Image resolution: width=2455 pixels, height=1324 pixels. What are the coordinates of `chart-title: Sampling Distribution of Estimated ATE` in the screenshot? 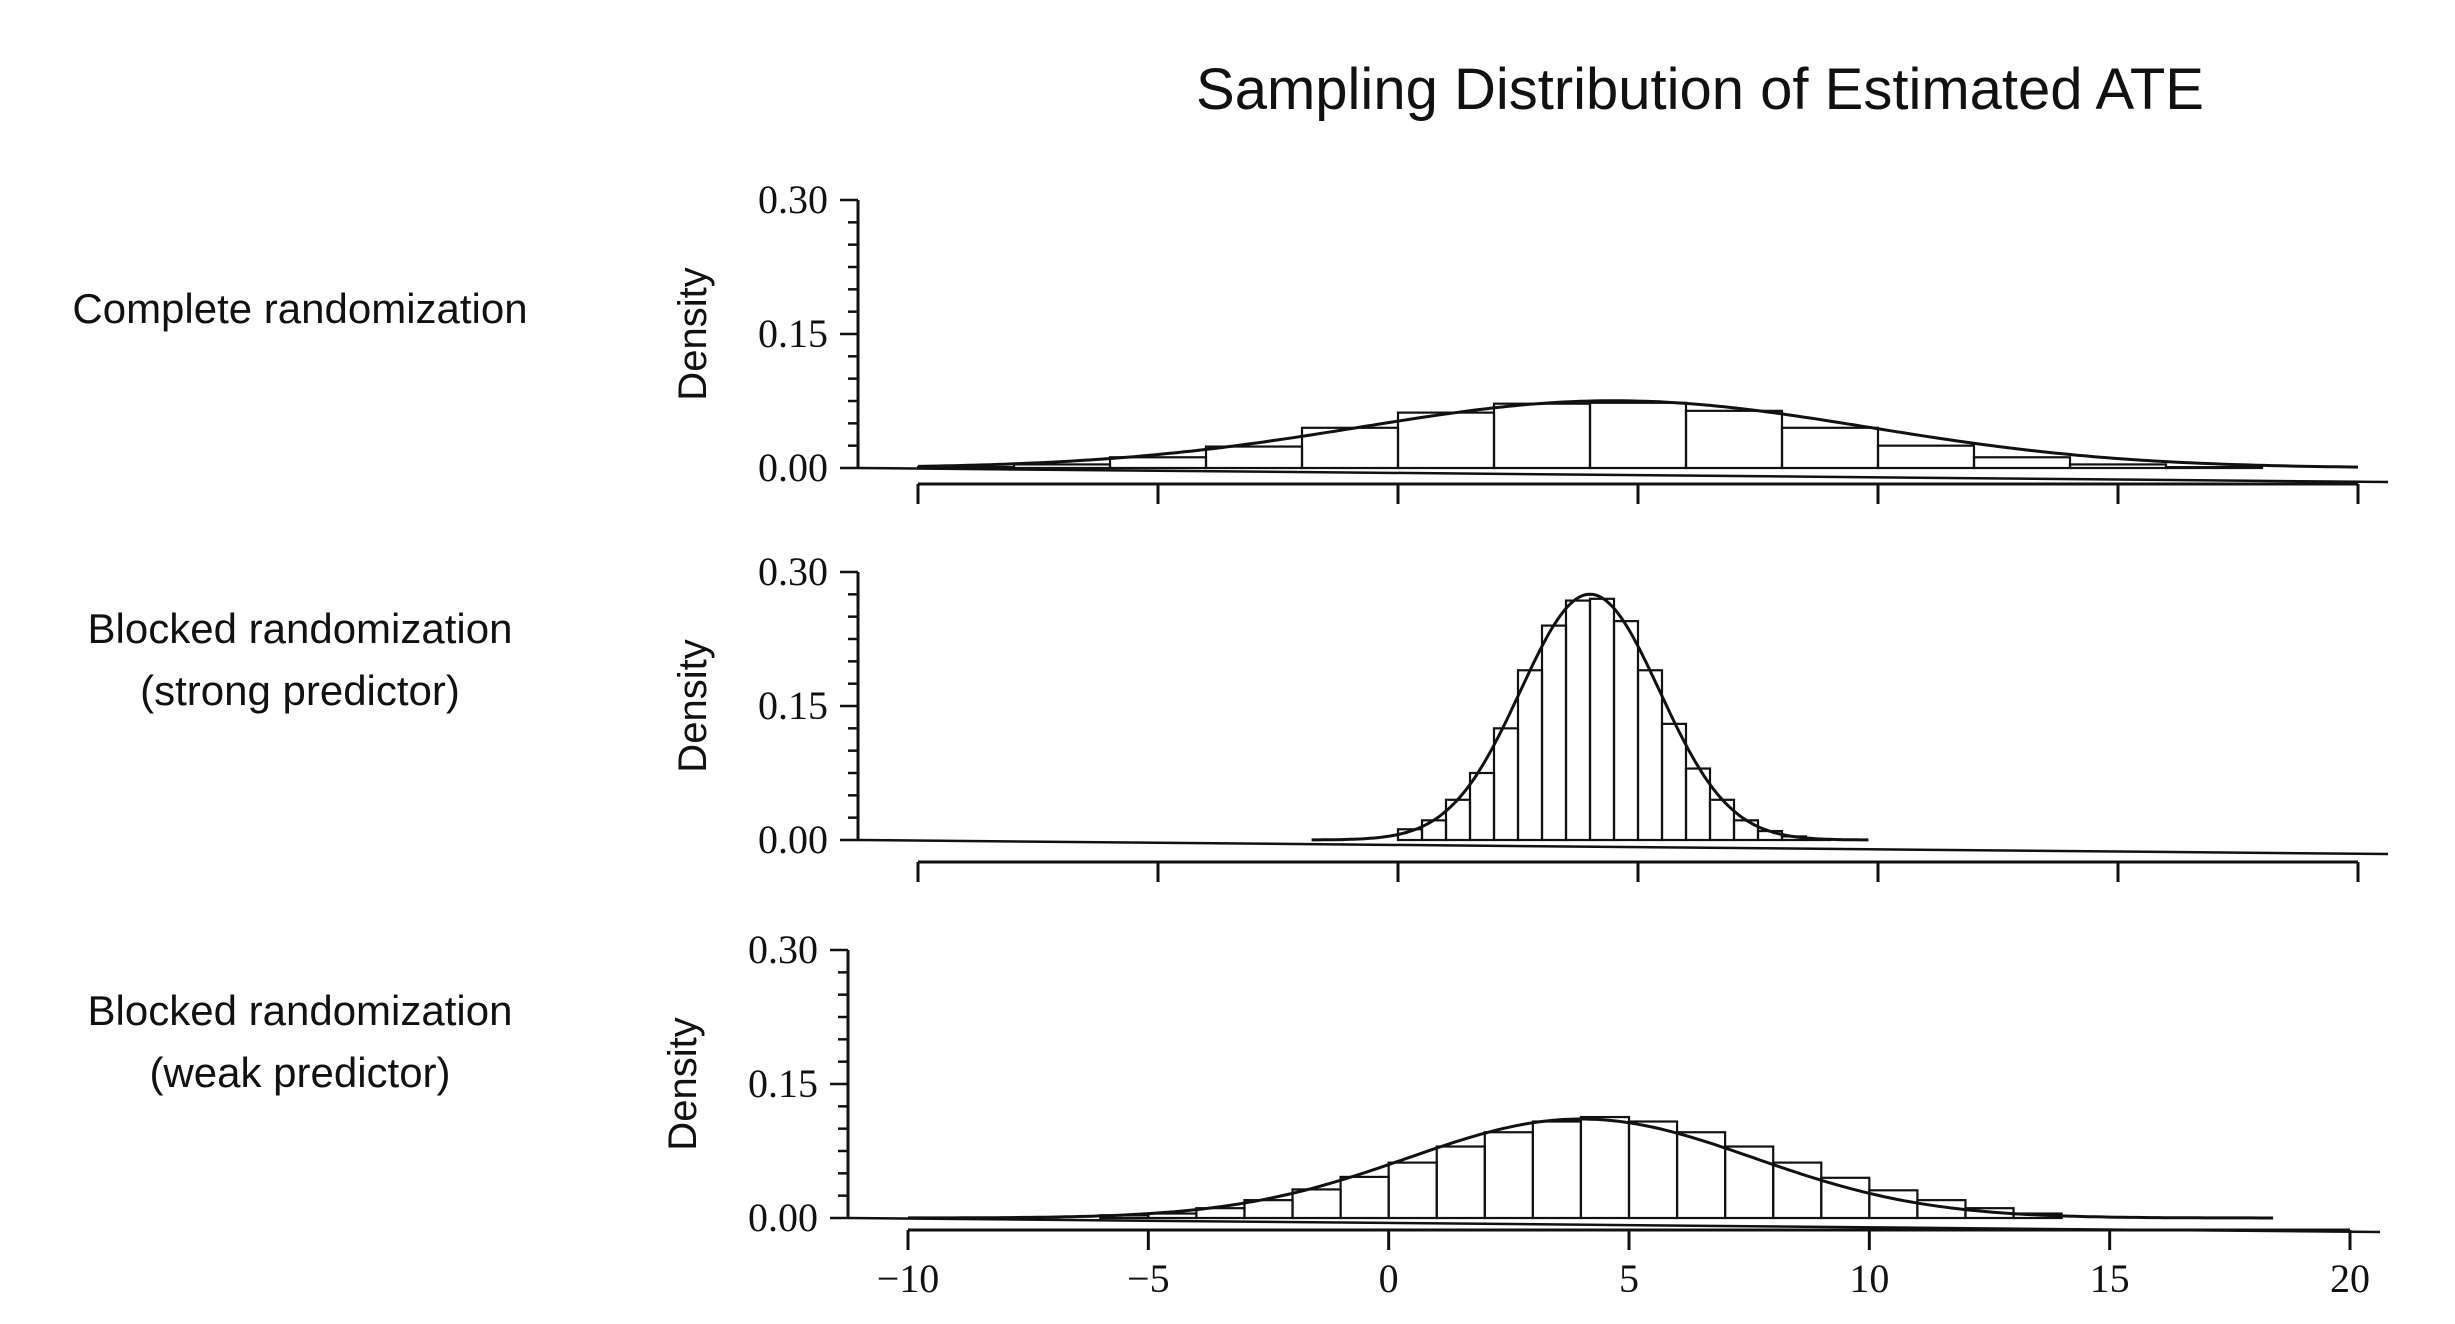 It's located at (1700, 89).